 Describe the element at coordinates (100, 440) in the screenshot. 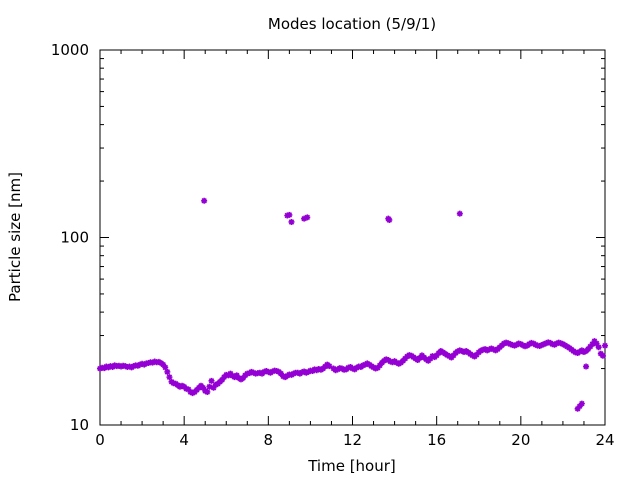

I see `x-tick-label: 0` at that location.